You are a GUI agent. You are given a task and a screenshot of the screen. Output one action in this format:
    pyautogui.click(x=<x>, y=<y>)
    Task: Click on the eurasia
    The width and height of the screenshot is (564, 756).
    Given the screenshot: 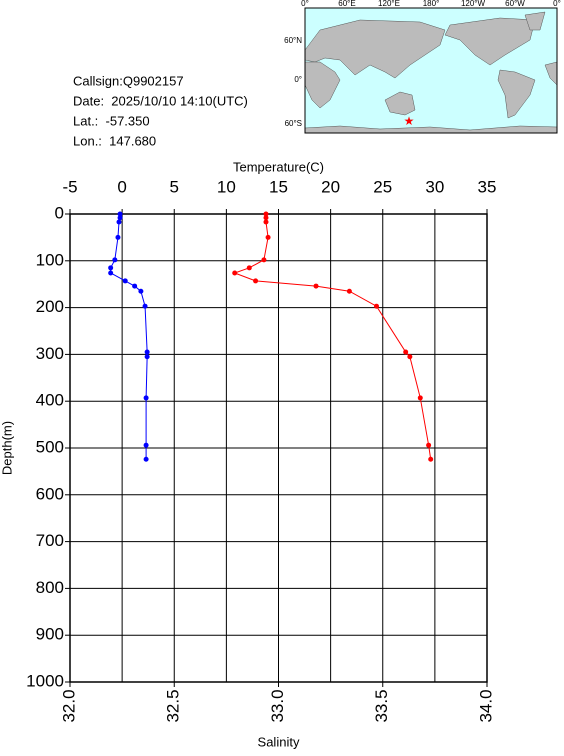 What is the action you would take?
    pyautogui.click(x=375, y=49)
    